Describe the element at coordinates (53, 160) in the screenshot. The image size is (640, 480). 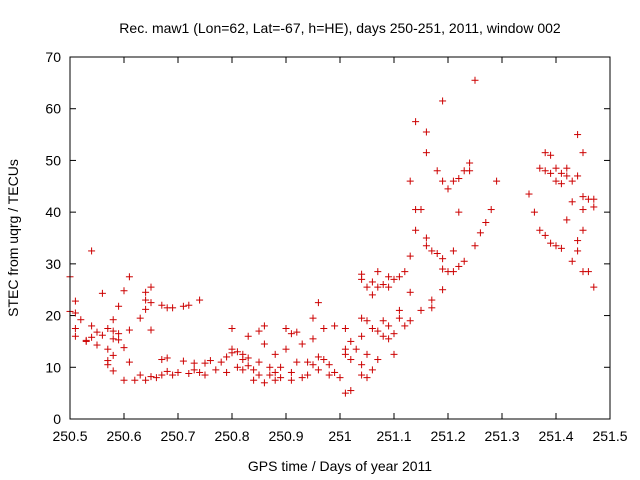
I see `y-tick-label: 50` at that location.